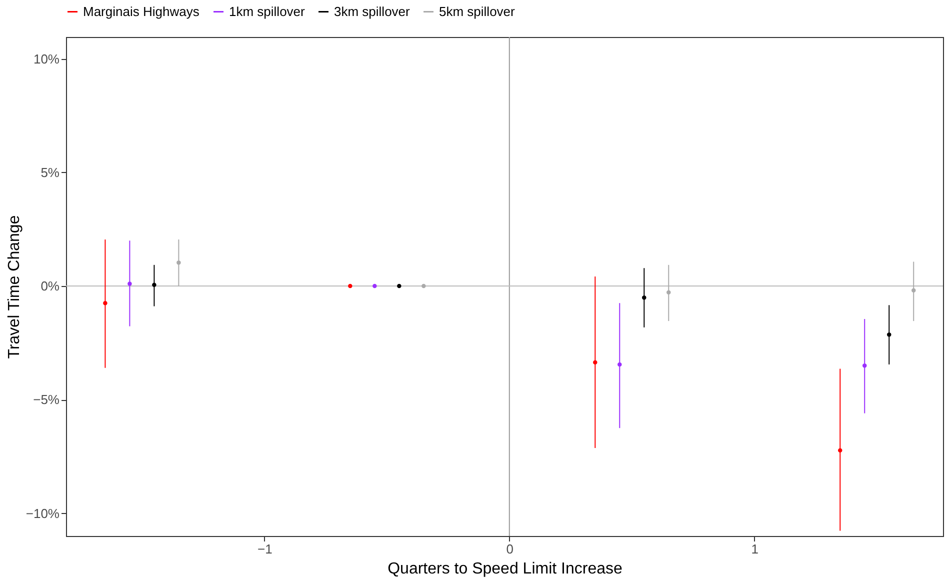 This screenshot has width=949, height=581. I want to click on legend-label: 5km spillover, so click(477, 11).